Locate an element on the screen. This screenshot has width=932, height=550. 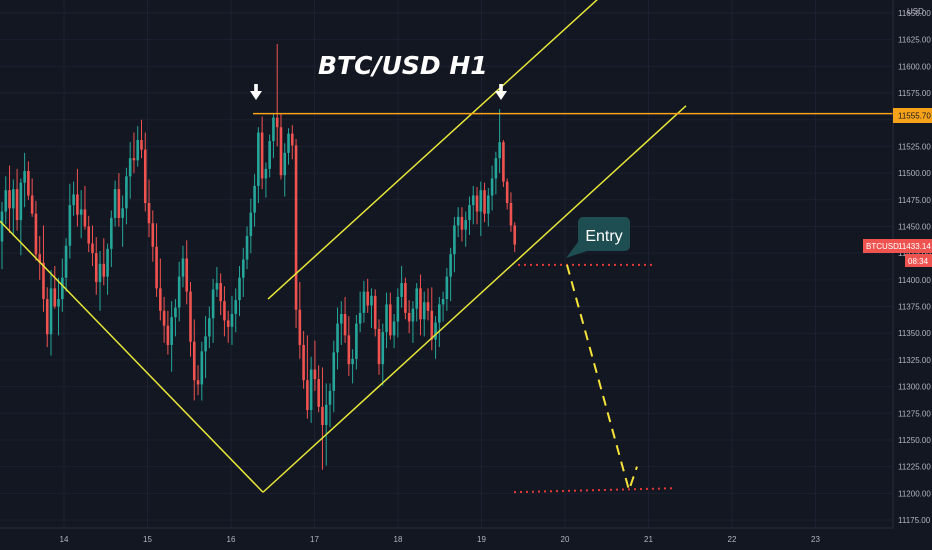
price-tick-label: 11350.00 is located at coordinates (914, 333).